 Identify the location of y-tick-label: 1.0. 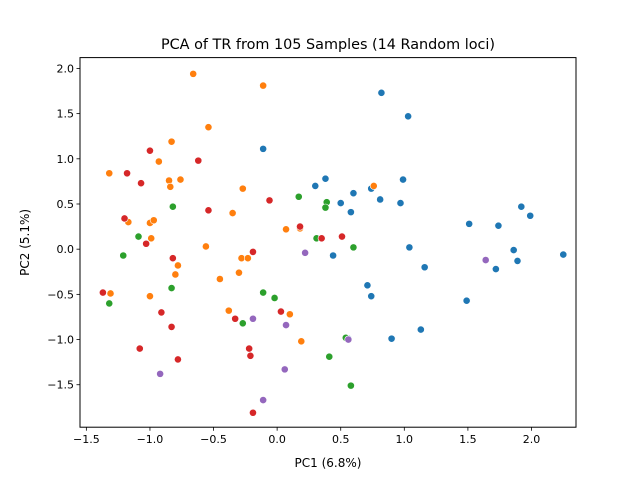
(66, 159).